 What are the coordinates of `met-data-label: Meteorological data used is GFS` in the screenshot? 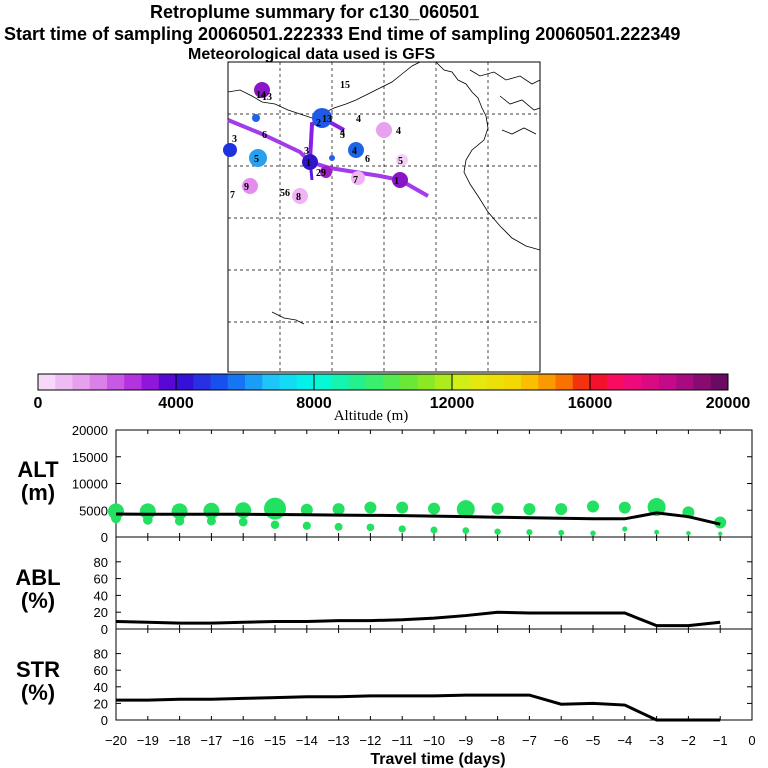 It's located at (312, 54).